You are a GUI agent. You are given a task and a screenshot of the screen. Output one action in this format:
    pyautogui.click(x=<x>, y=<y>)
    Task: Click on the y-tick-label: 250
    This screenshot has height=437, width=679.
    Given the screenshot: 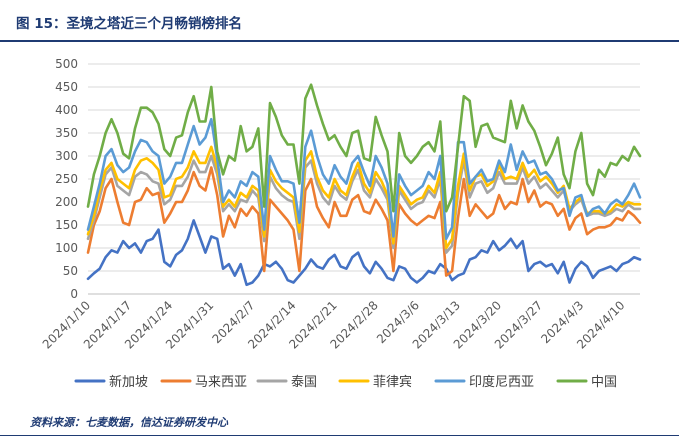 What is the action you would take?
    pyautogui.click(x=66, y=179)
    